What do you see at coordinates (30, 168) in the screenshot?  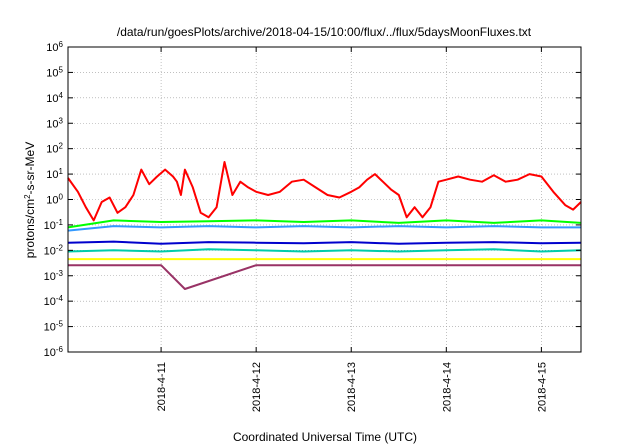 I see `y-axis-label-post: -s-sr-MeV` at bounding box center [30, 168].